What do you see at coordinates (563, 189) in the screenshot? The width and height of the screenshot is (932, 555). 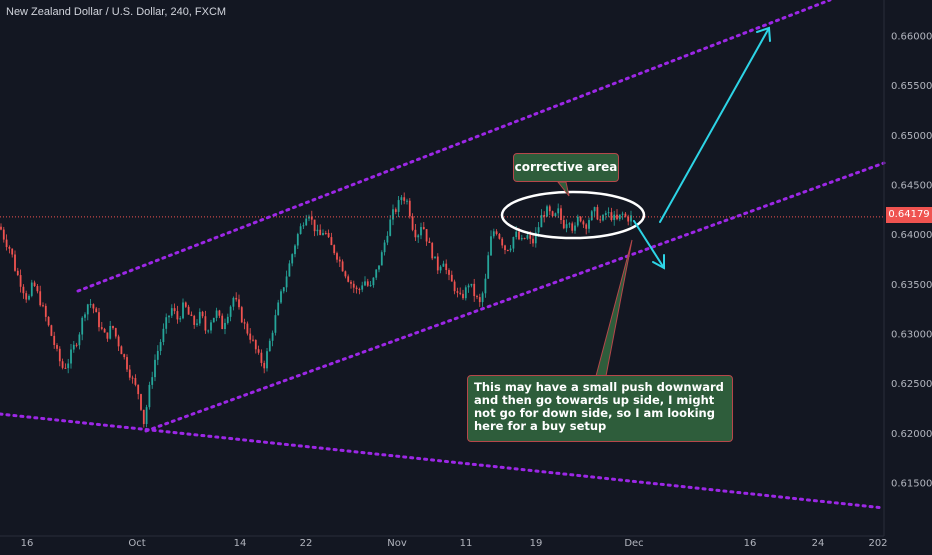 I see `corrective-pointer` at bounding box center [563, 189].